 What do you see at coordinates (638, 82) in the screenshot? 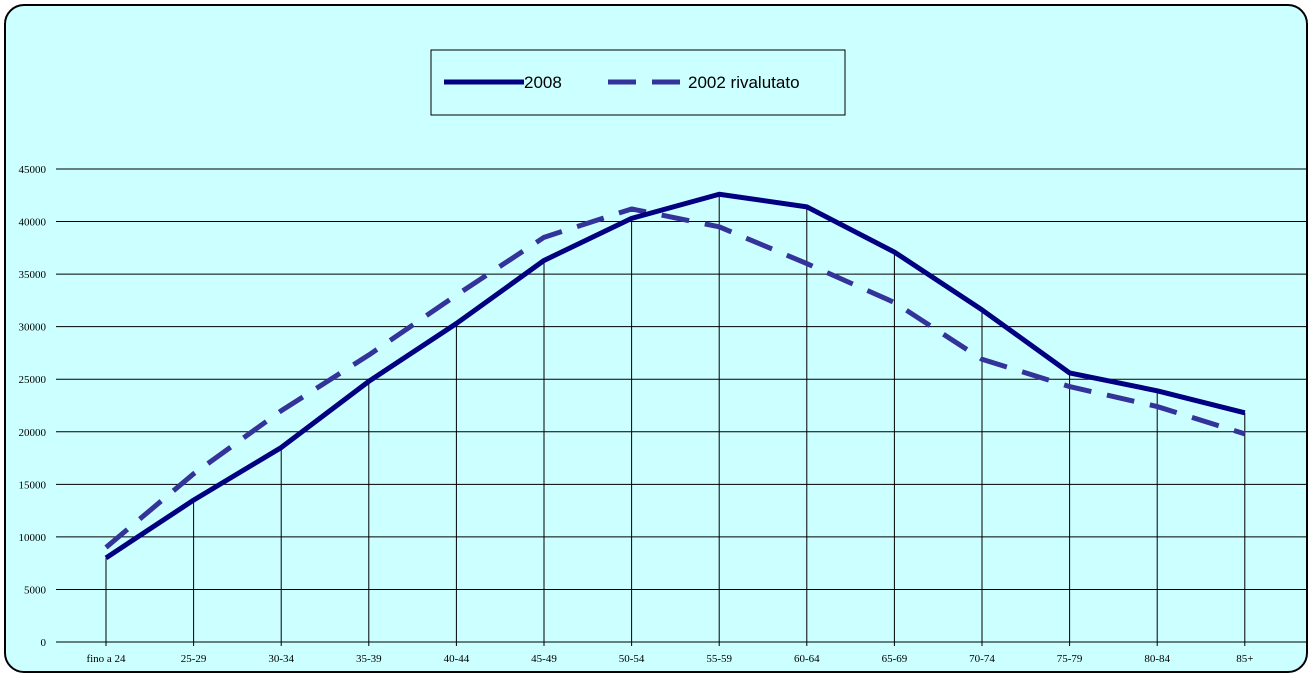
I see `legend: 2008 2002 rivalutato` at bounding box center [638, 82].